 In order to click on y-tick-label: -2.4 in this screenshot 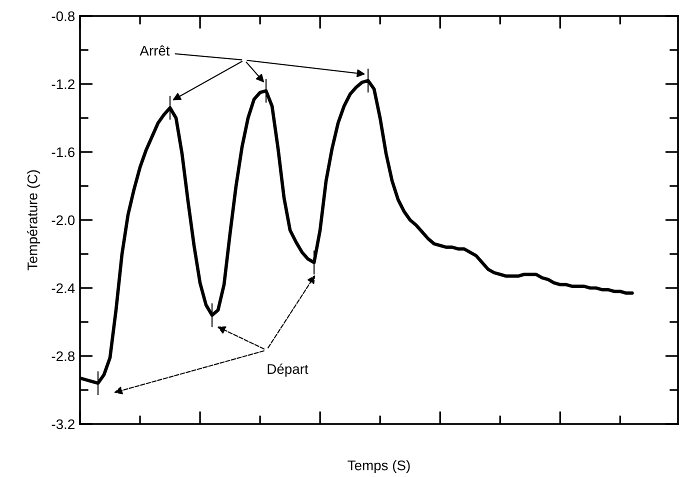, I will do `click(63, 288)`.